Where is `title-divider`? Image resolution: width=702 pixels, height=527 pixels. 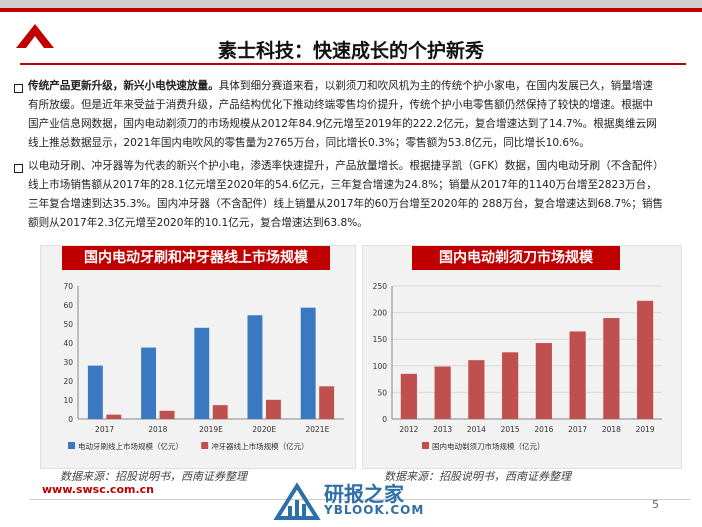
title-divider is located at coordinates (353, 64).